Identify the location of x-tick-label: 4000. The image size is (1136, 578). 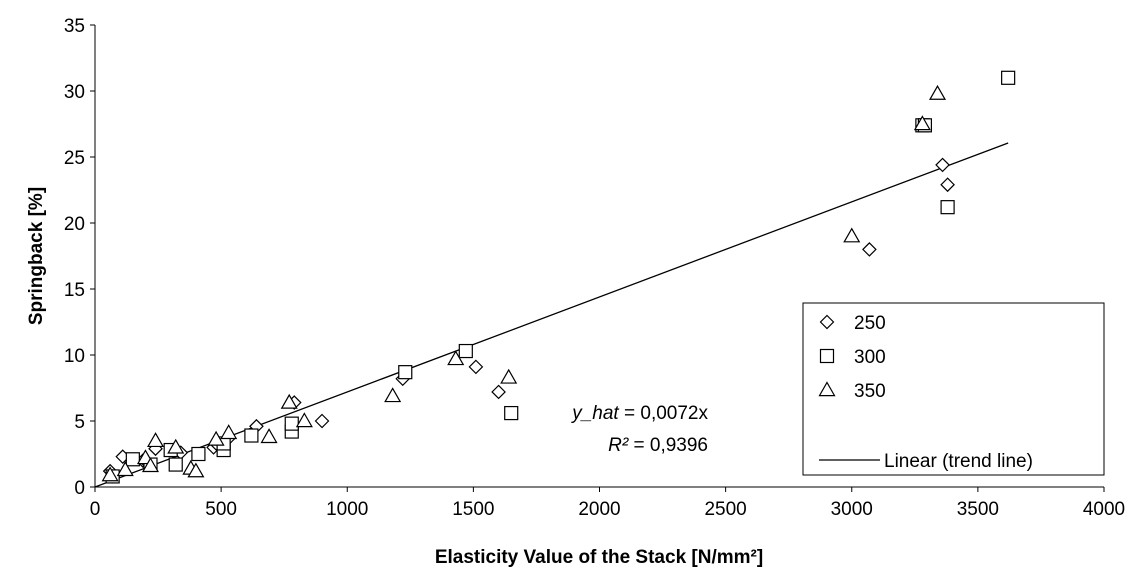
(1104, 509).